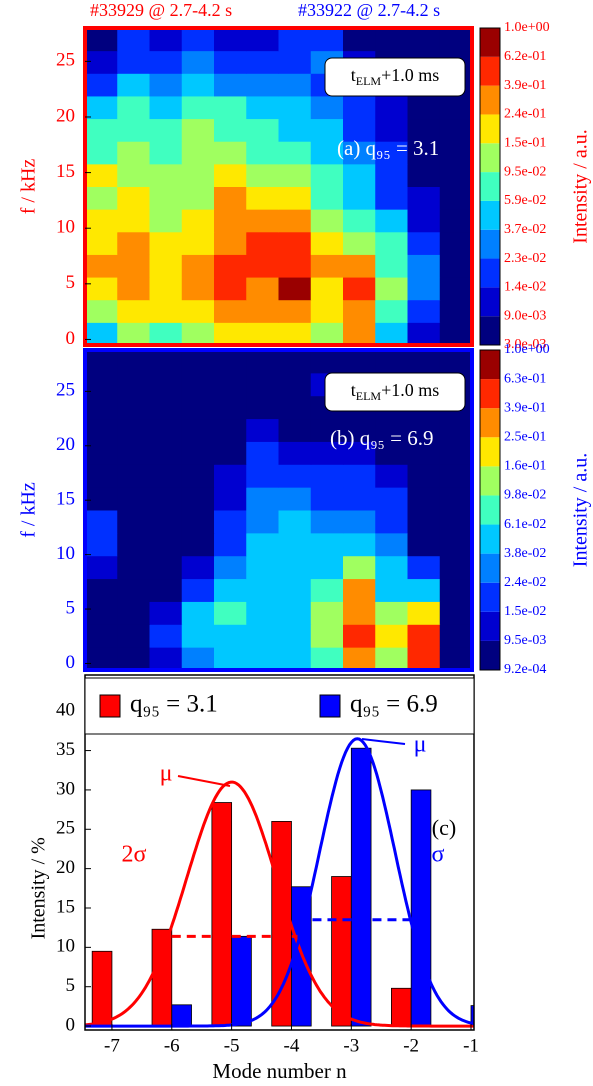 This screenshot has width=593, height=1086. Describe the element at coordinates (71, 1024) in the screenshot. I see `y-tick-label: 0` at that location.